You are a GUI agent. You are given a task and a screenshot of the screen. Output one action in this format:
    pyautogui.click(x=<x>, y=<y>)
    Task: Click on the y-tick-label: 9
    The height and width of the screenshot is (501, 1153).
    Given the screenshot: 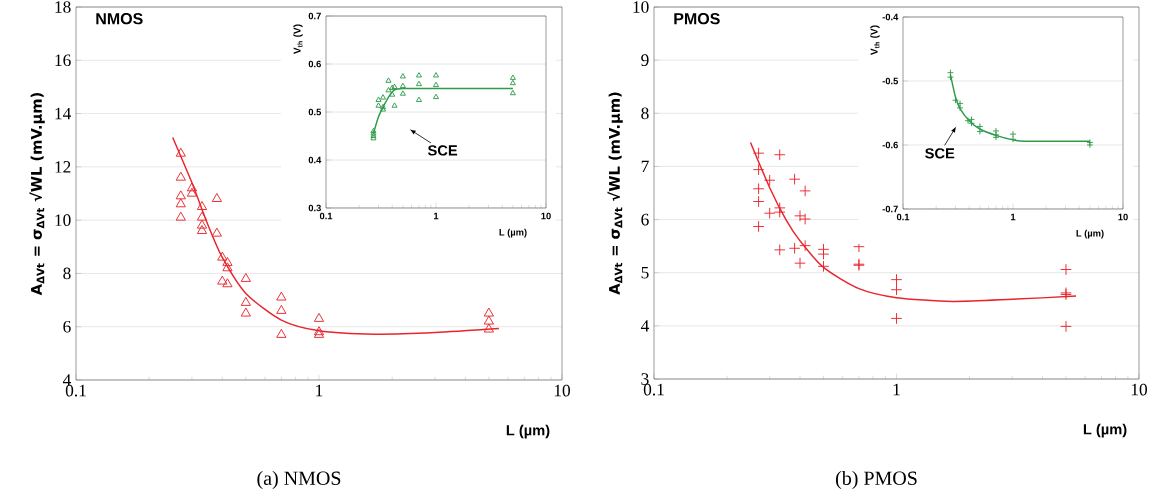 What is the action you would take?
    pyautogui.click(x=645, y=60)
    